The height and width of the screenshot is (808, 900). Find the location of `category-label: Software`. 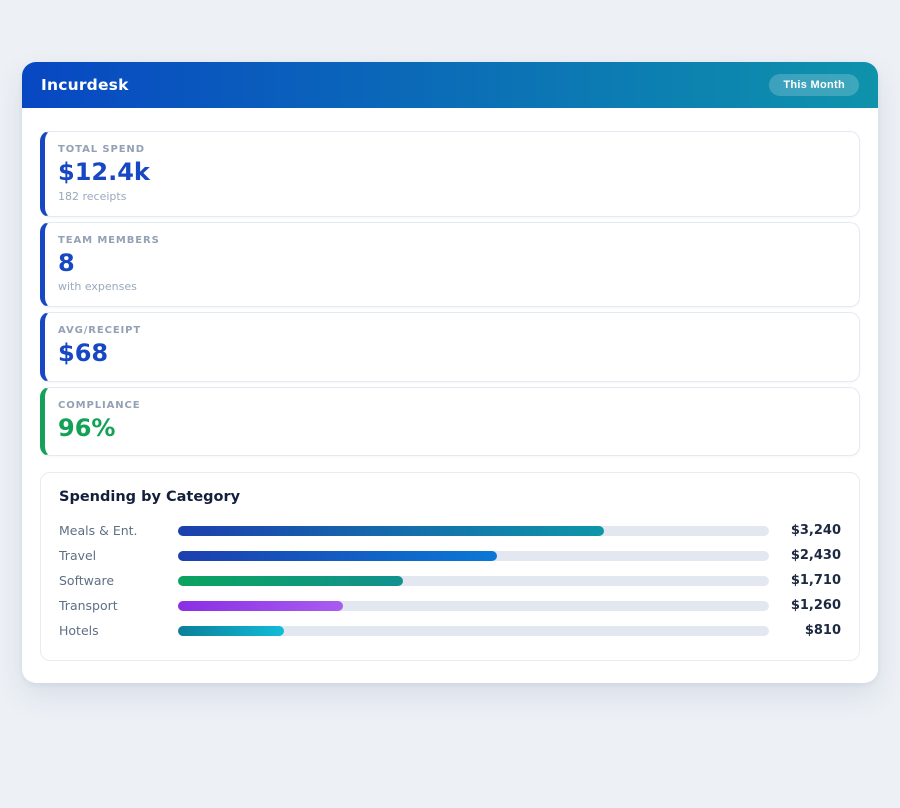

category-label: Software is located at coordinates (87, 581).